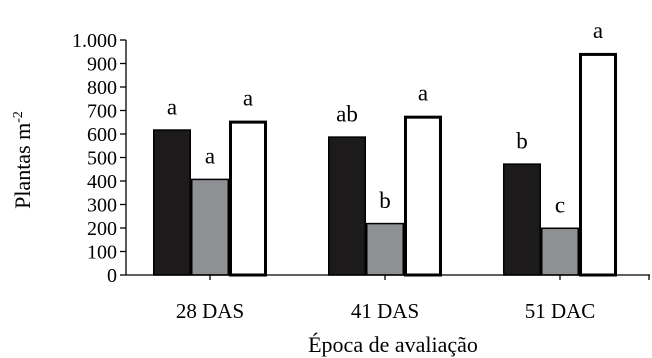  I want to click on bar-letter-0-1: a, so click(210, 156).